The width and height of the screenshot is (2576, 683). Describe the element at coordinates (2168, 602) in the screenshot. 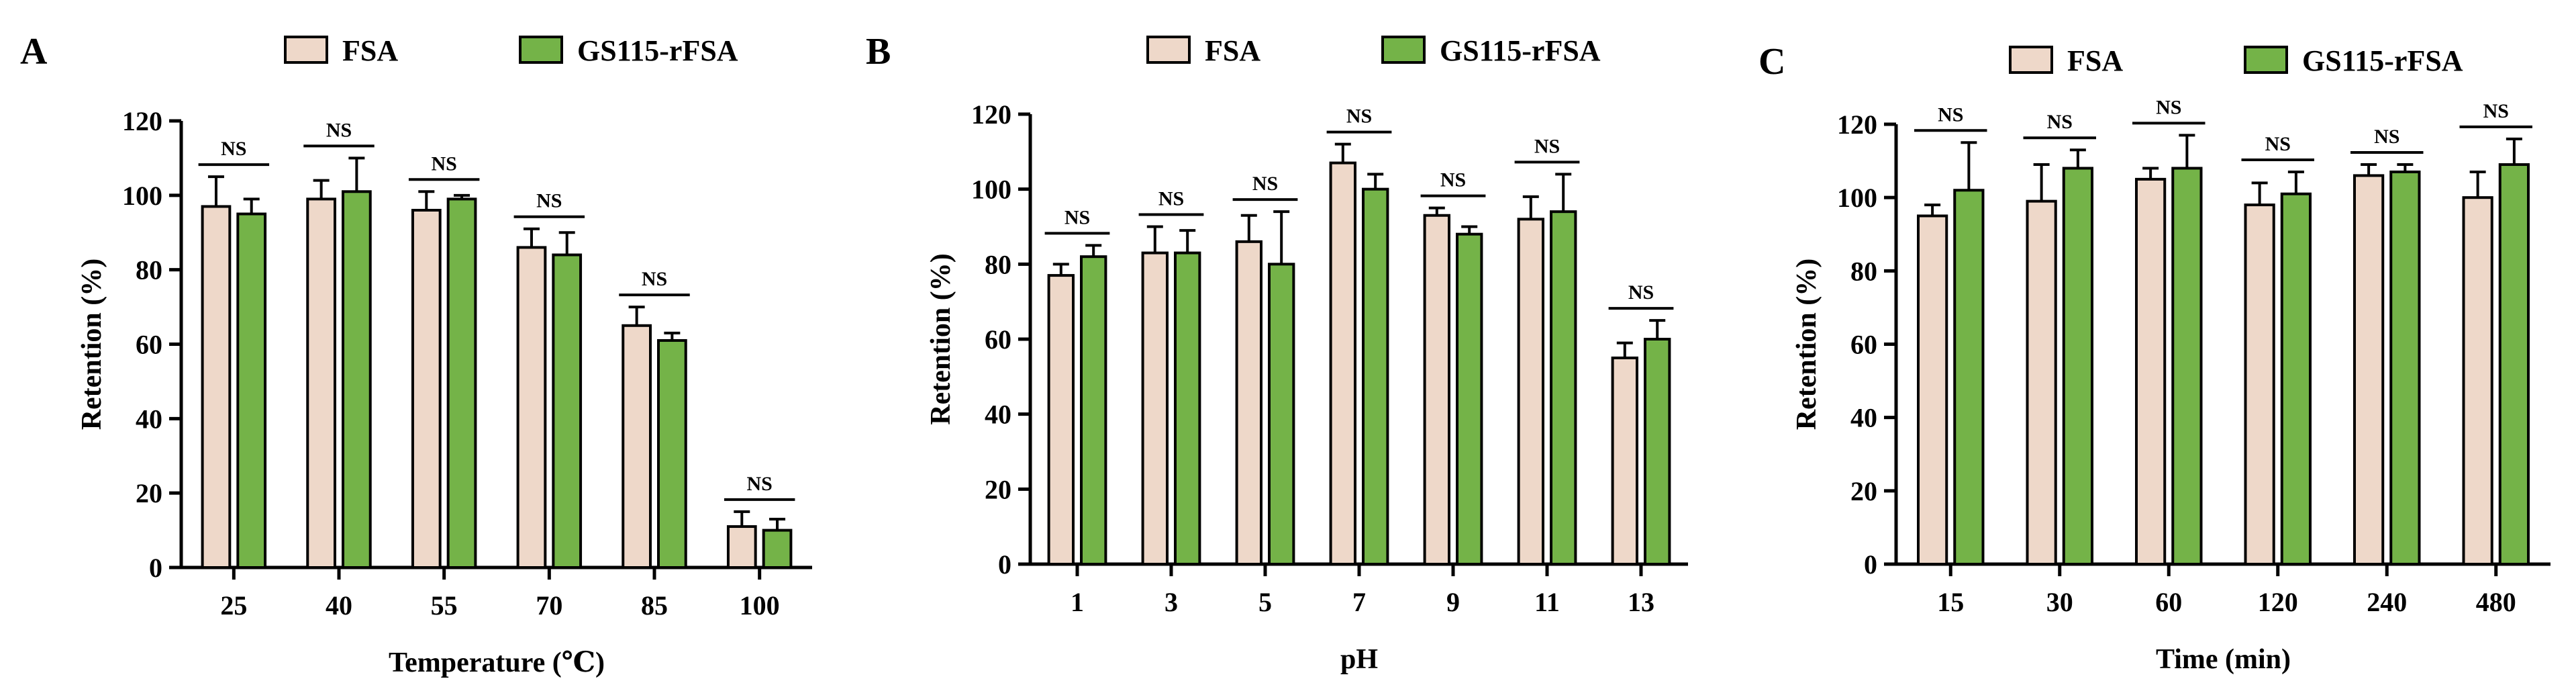

I see `x-tick-label: 60` at that location.